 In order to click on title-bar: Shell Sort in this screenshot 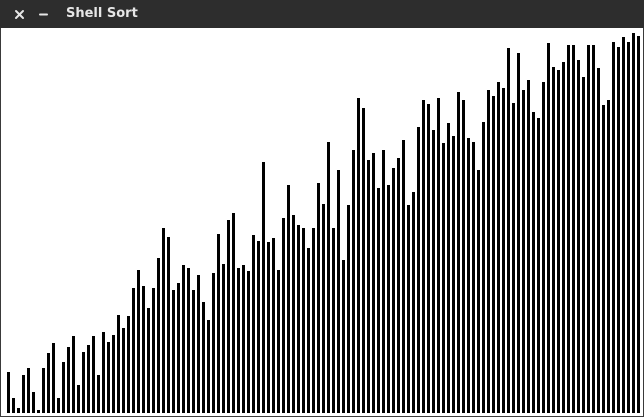, I will do `click(322, 14)`.